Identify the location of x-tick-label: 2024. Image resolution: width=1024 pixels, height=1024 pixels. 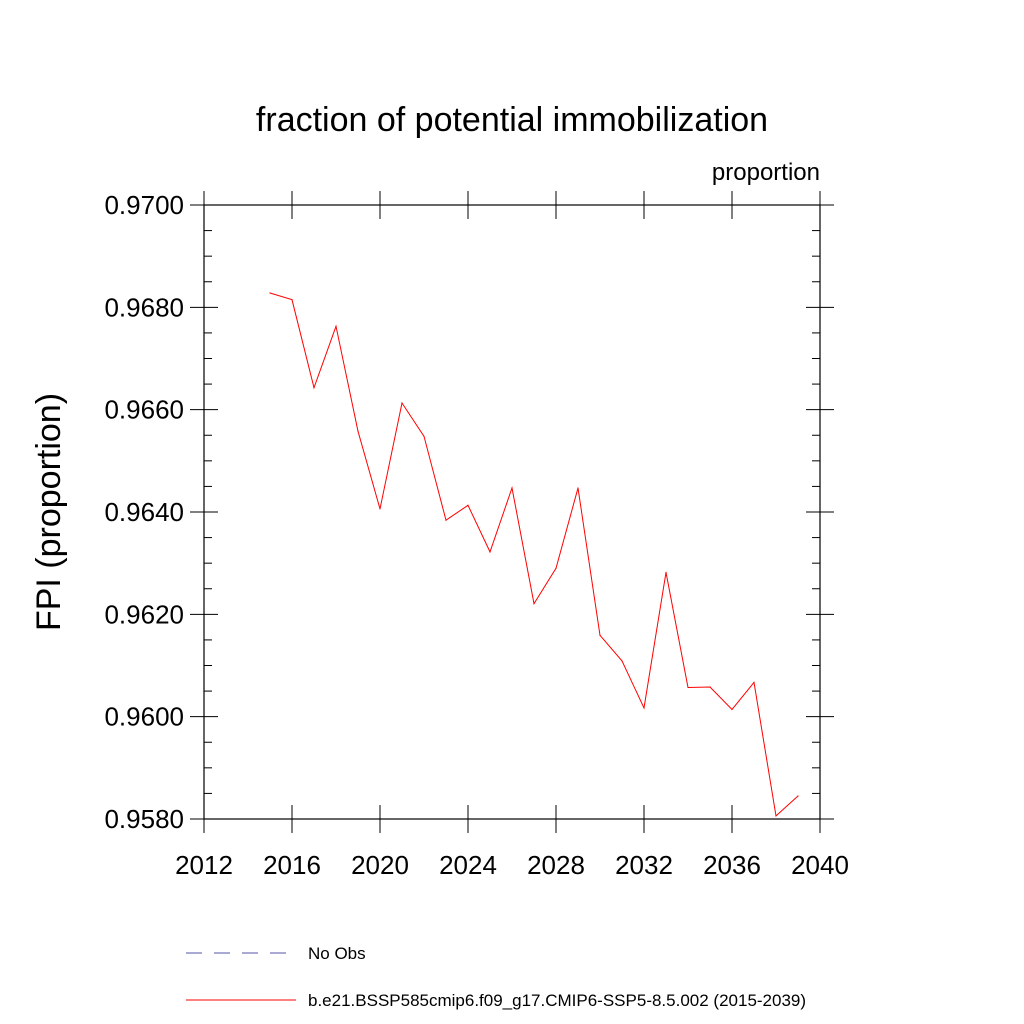
(468, 865).